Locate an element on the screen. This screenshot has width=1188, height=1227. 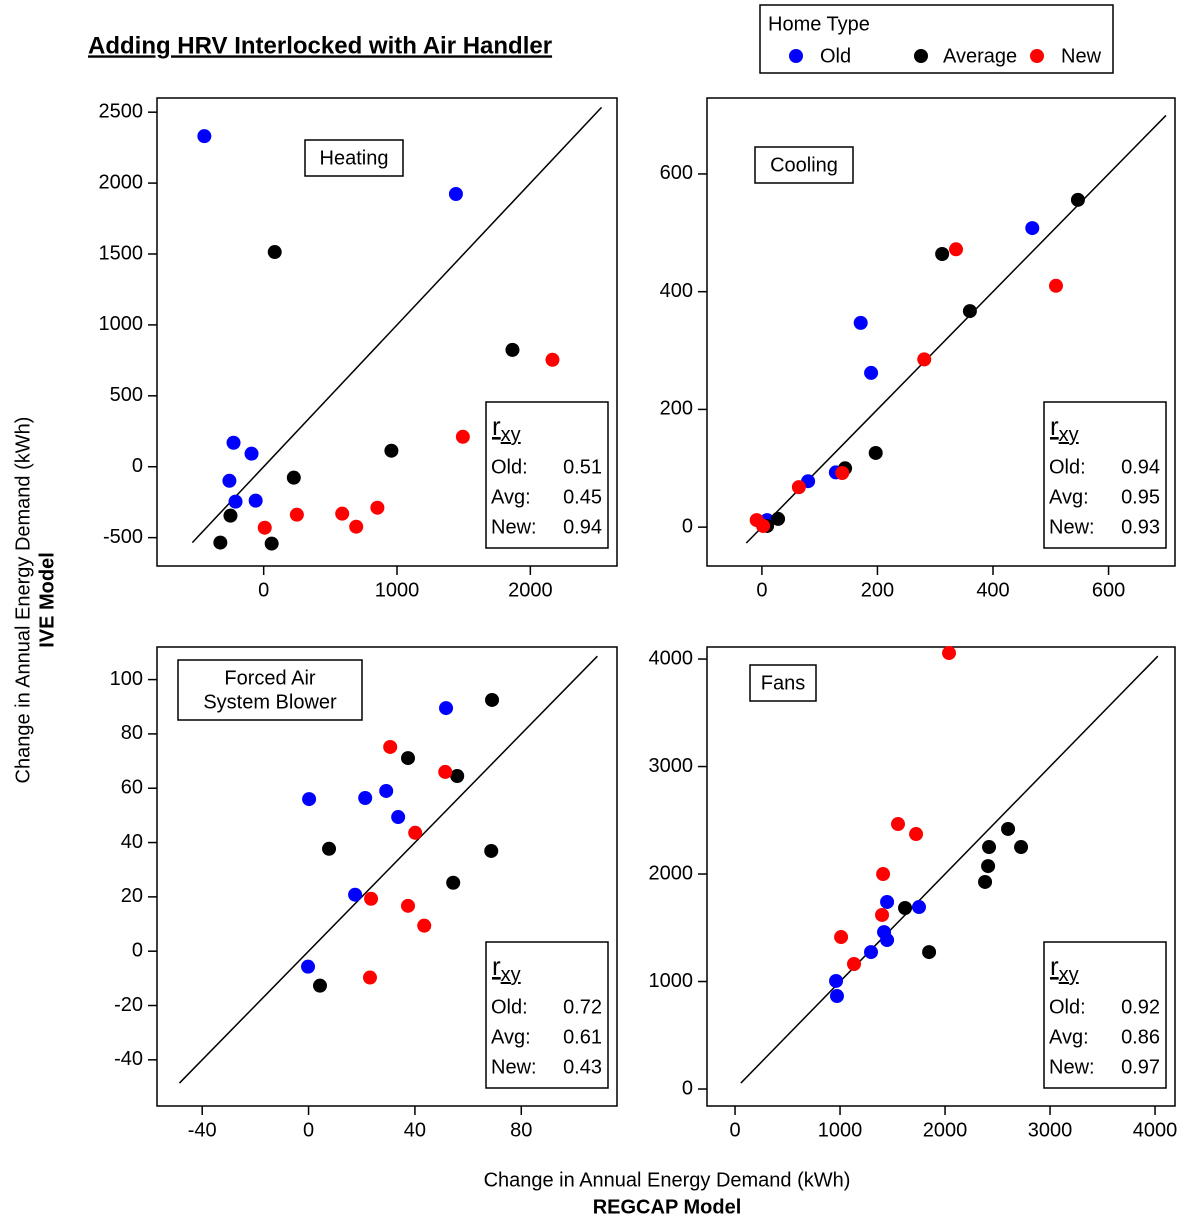
stats-row-value: 0.95 is located at coordinates (1140, 497).